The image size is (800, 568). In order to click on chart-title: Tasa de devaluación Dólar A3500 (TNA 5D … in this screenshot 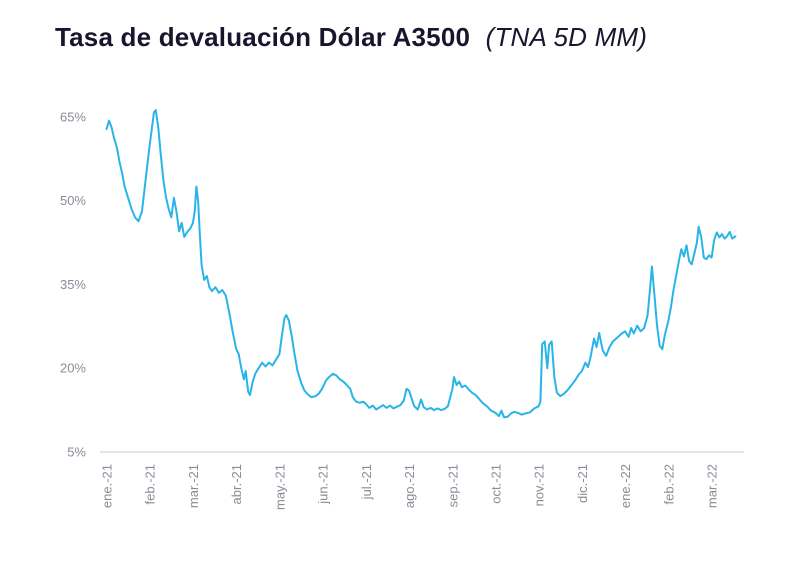, I will do `click(351, 37)`.